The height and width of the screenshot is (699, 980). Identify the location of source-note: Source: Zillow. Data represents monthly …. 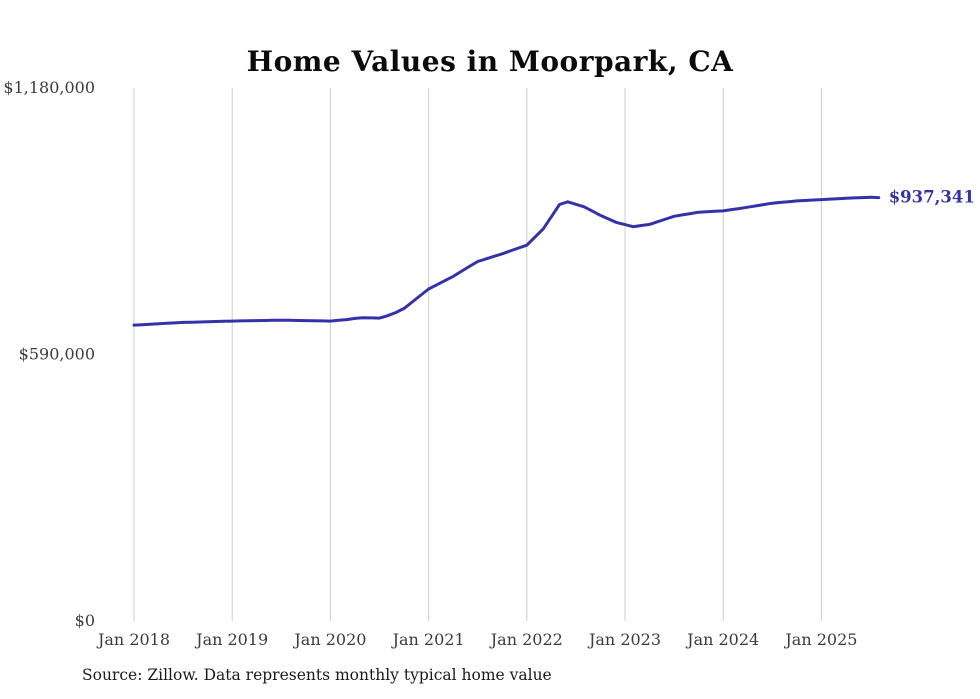
(317, 675).